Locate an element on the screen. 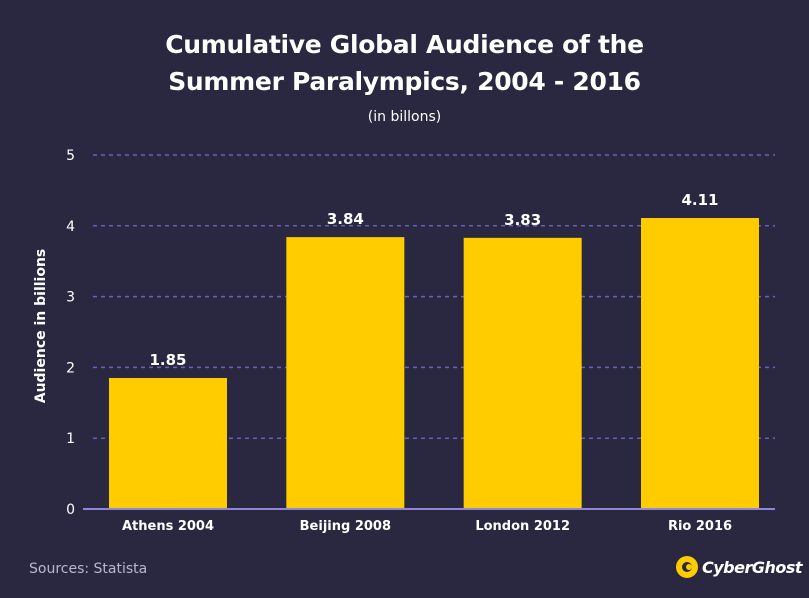 The image size is (809, 598). data-label-3: 4.11 is located at coordinates (699, 200).